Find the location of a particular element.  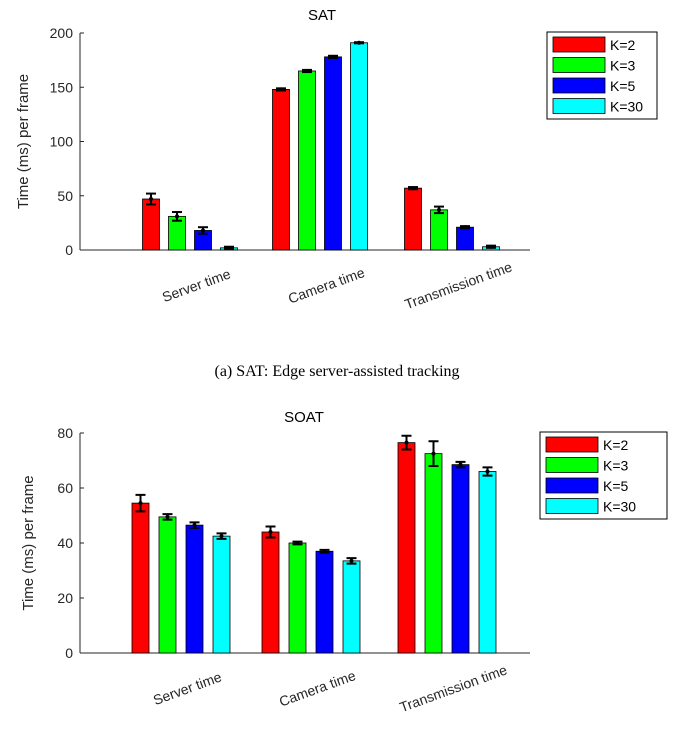

caption-sat: (a) SAT: Edge server-assisted tracking is located at coordinates (336, 371).